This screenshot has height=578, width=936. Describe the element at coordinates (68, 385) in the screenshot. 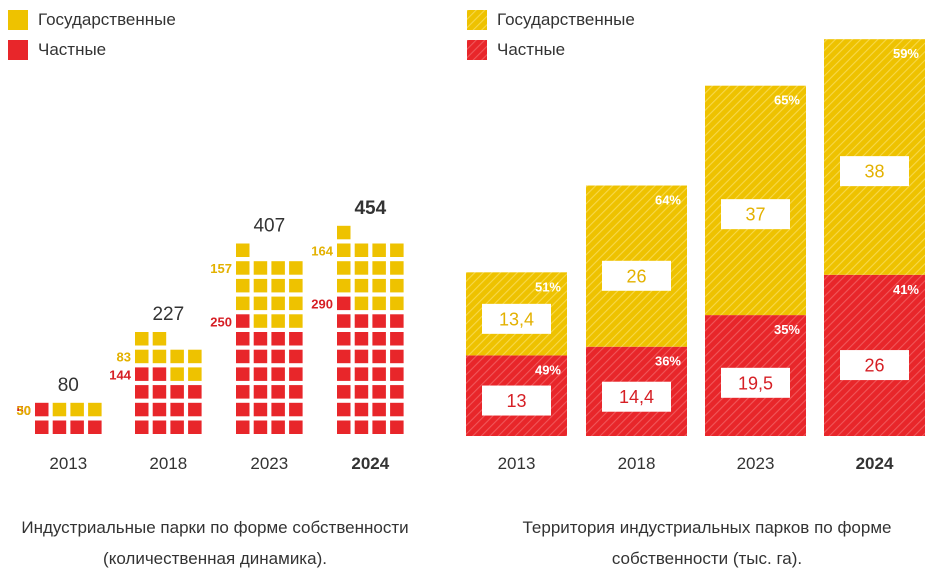

I see `data-label-total: 80` at that location.